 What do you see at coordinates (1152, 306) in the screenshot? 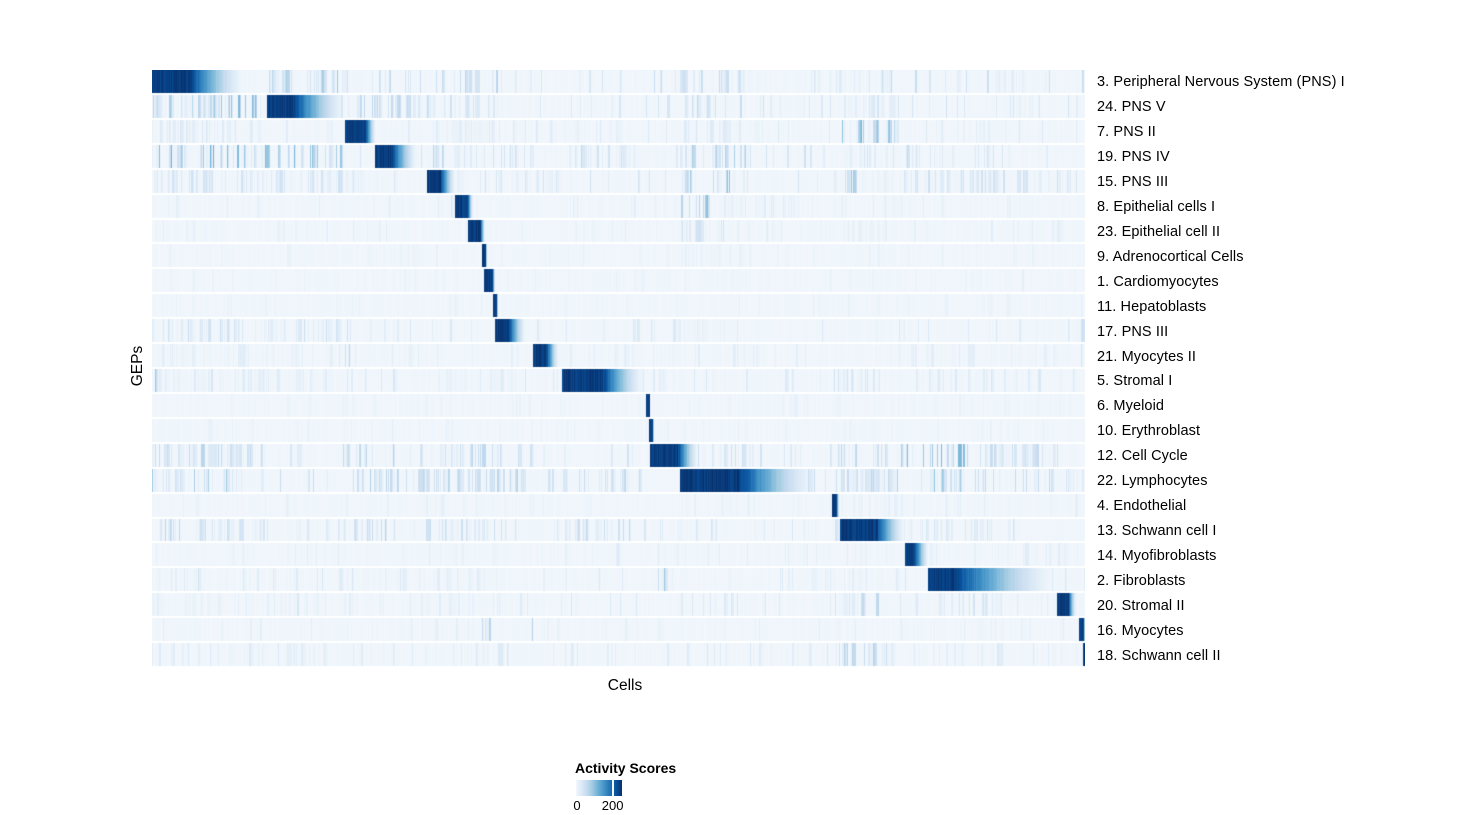
I see `row-label: 11. Hepatoblasts` at bounding box center [1152, 306].